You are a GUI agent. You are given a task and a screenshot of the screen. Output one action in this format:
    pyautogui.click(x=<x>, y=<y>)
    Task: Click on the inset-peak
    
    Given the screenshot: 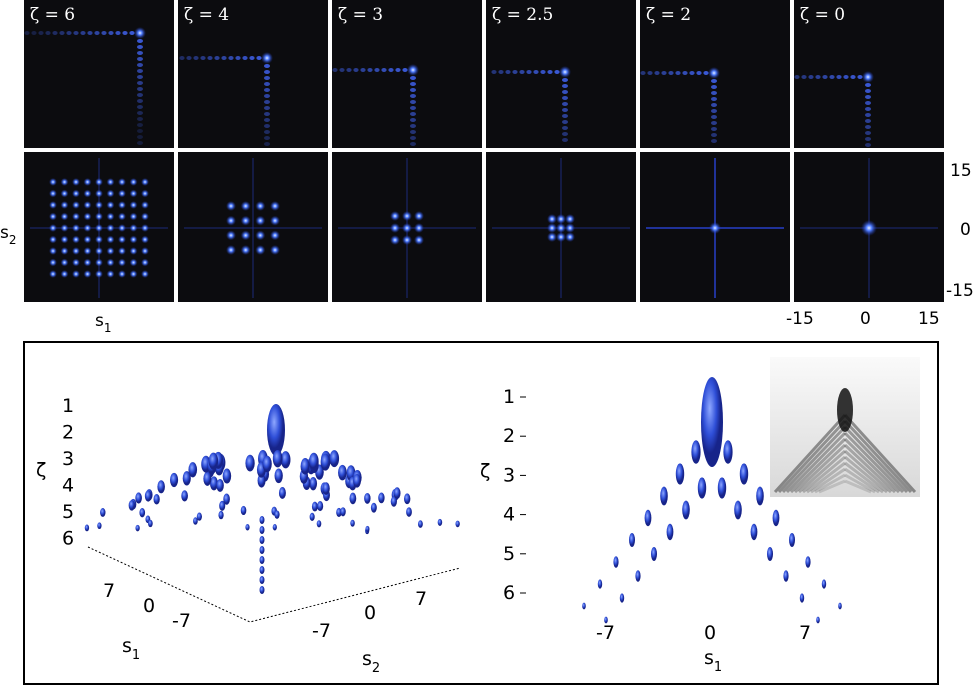 What is the action you would take?
    pyautogui.click(x=845, y=410)
    